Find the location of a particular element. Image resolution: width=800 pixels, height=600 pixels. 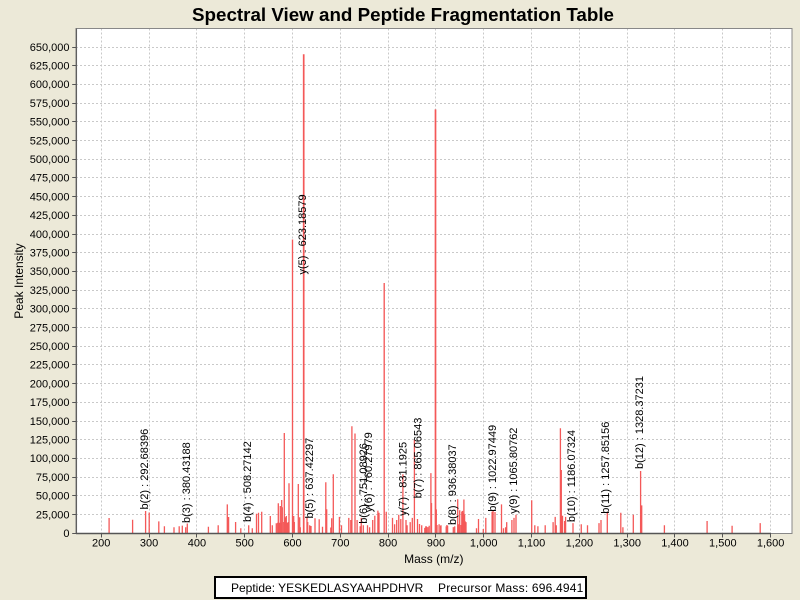

svg-text: b(5) : 637.42297 is located at coordinates (310, 478).